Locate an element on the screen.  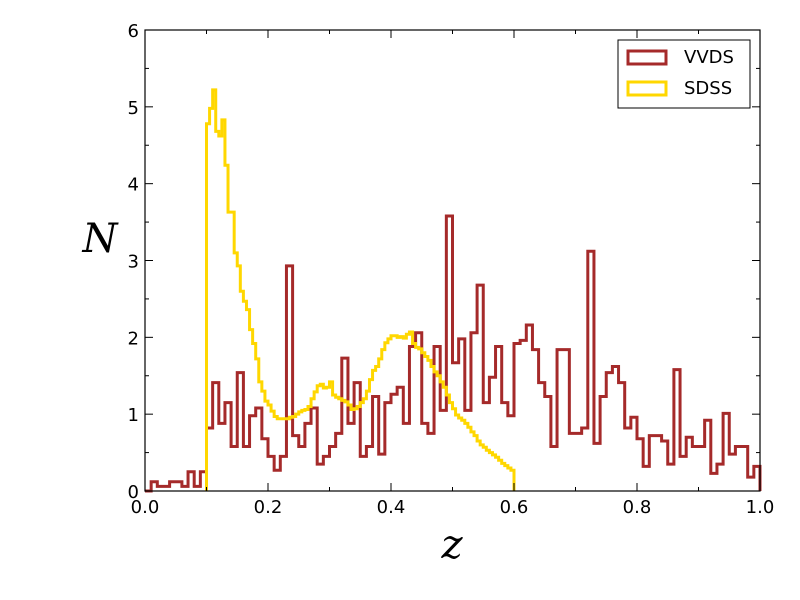
x-tick-label: 0.2 is located at coordinates (268, 507).